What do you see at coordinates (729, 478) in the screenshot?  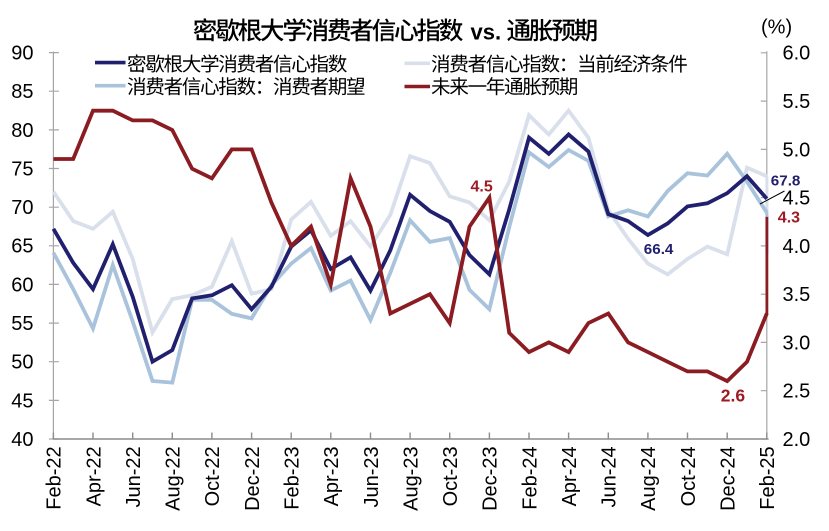 I see `svg-text: Dec-24` at bounding box center [729, 478].